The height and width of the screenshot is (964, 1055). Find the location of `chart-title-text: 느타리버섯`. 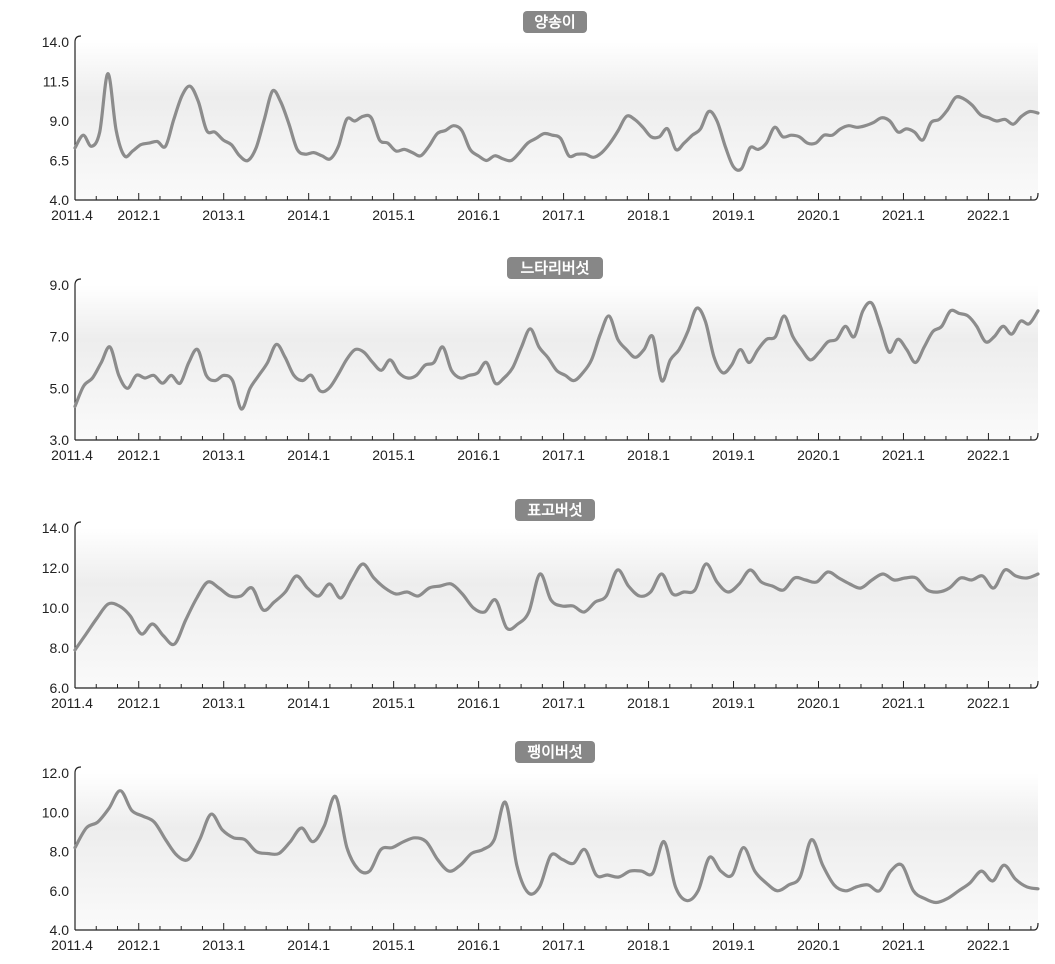

chart-title-text: 느타리버섯 is located at coordinates (554, 268).